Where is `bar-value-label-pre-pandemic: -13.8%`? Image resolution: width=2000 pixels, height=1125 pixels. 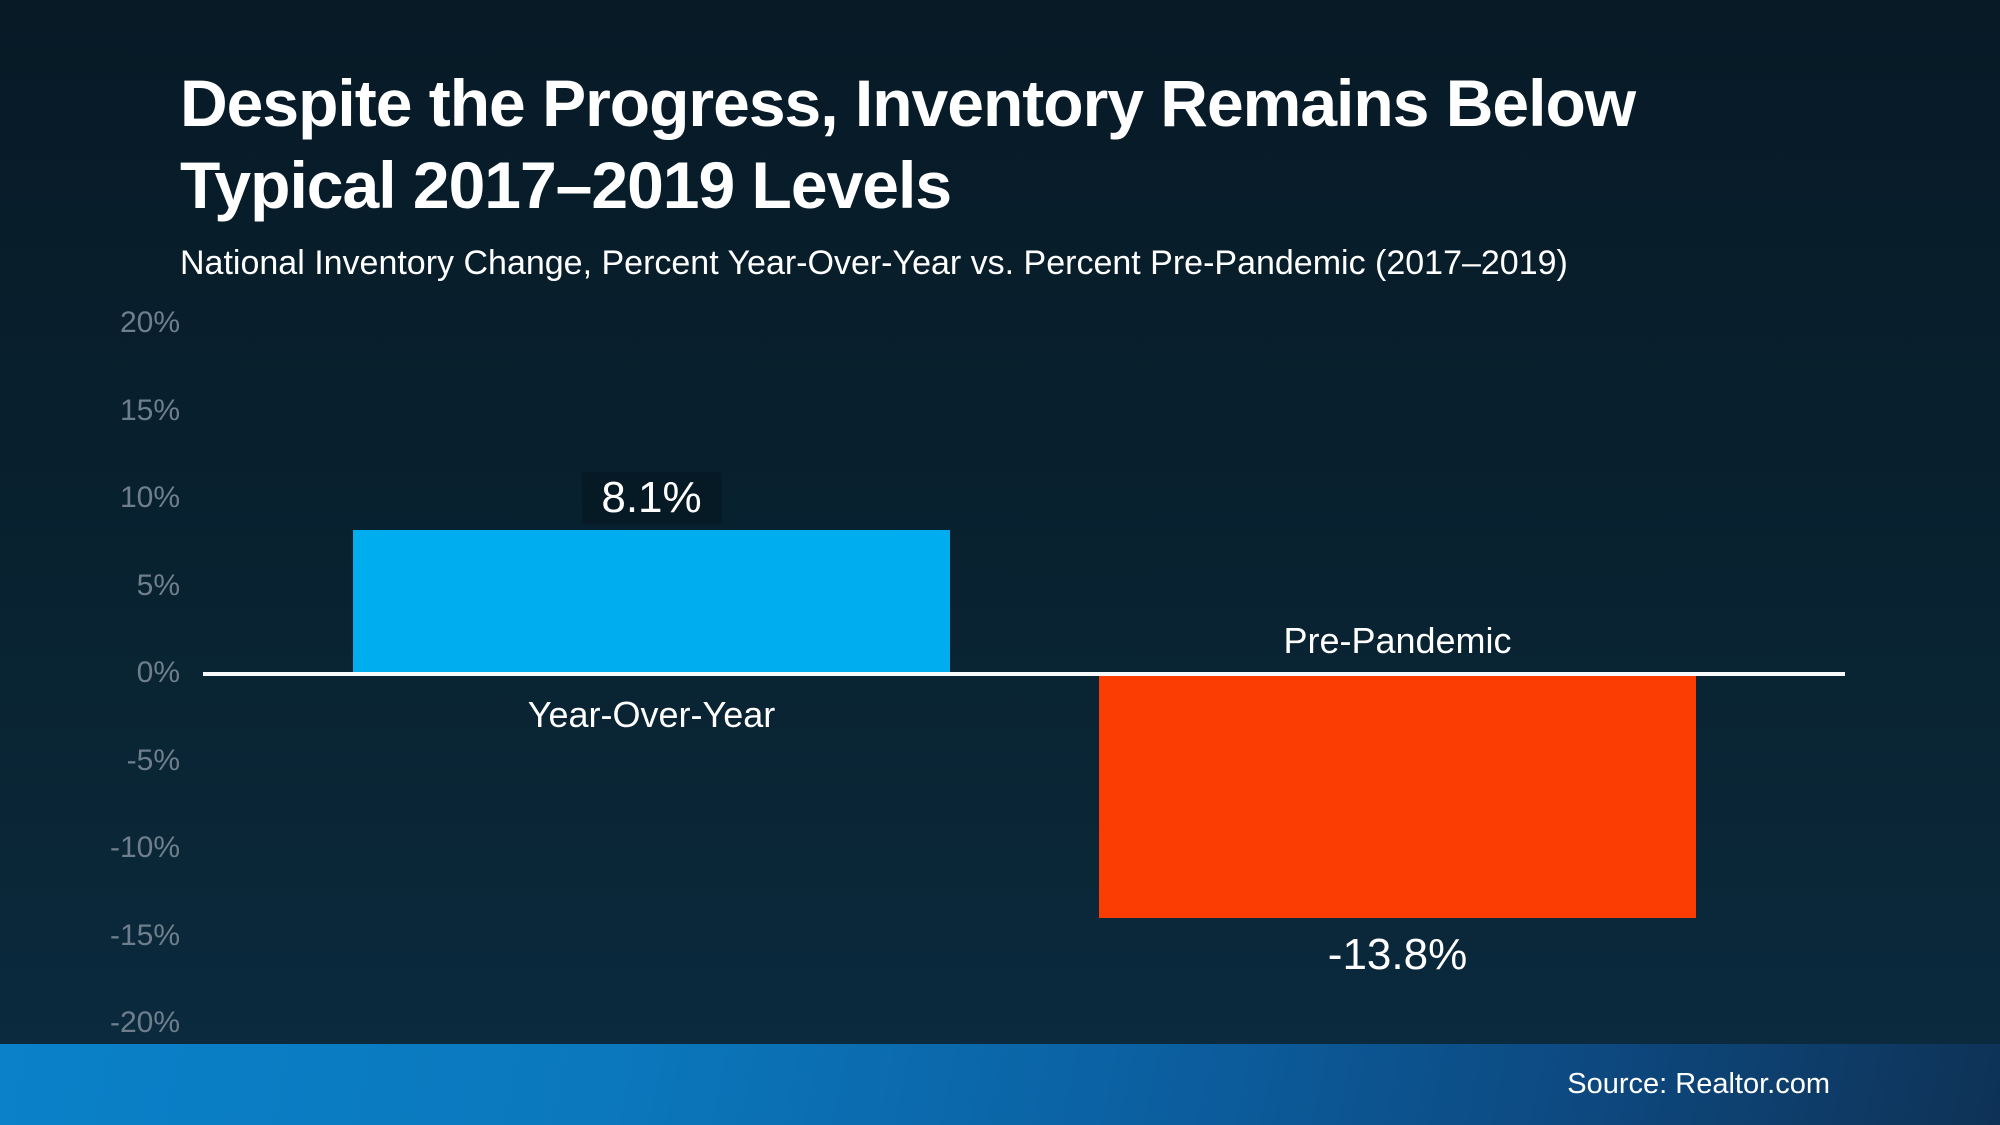 bar-value-label-pre-pandemic: -13.8% is located at coordinates (1397, 954).